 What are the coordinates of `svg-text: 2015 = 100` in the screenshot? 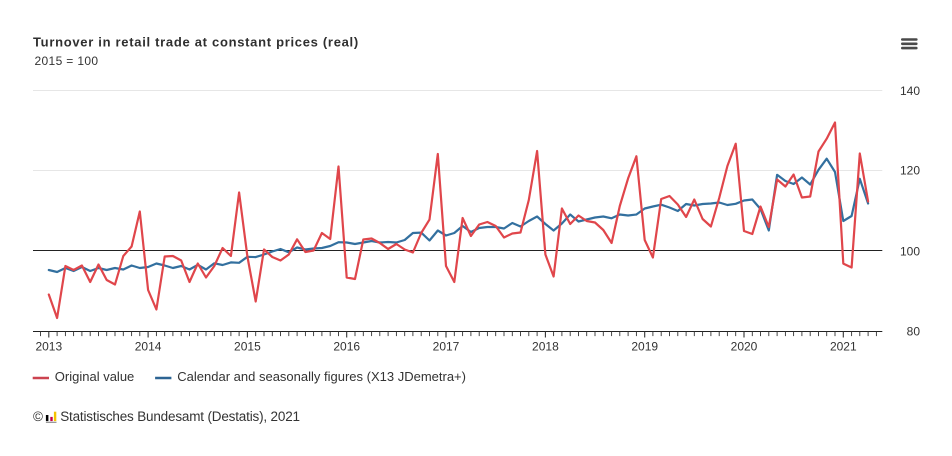 It's located at (67, 61).